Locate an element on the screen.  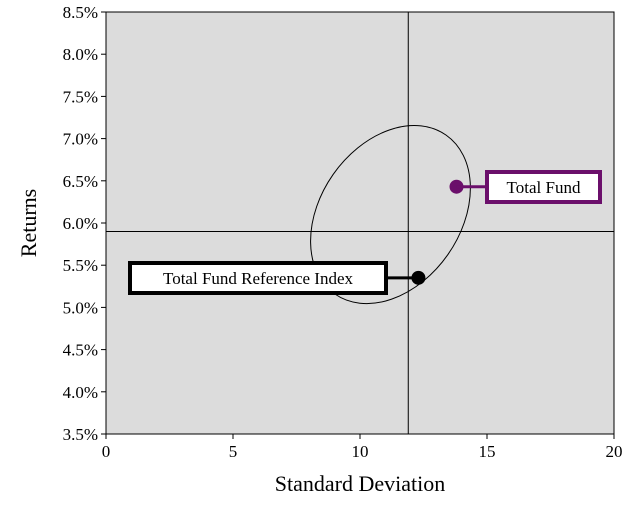
y-tick-label: 6.0% is located at coordinates (80, 223).